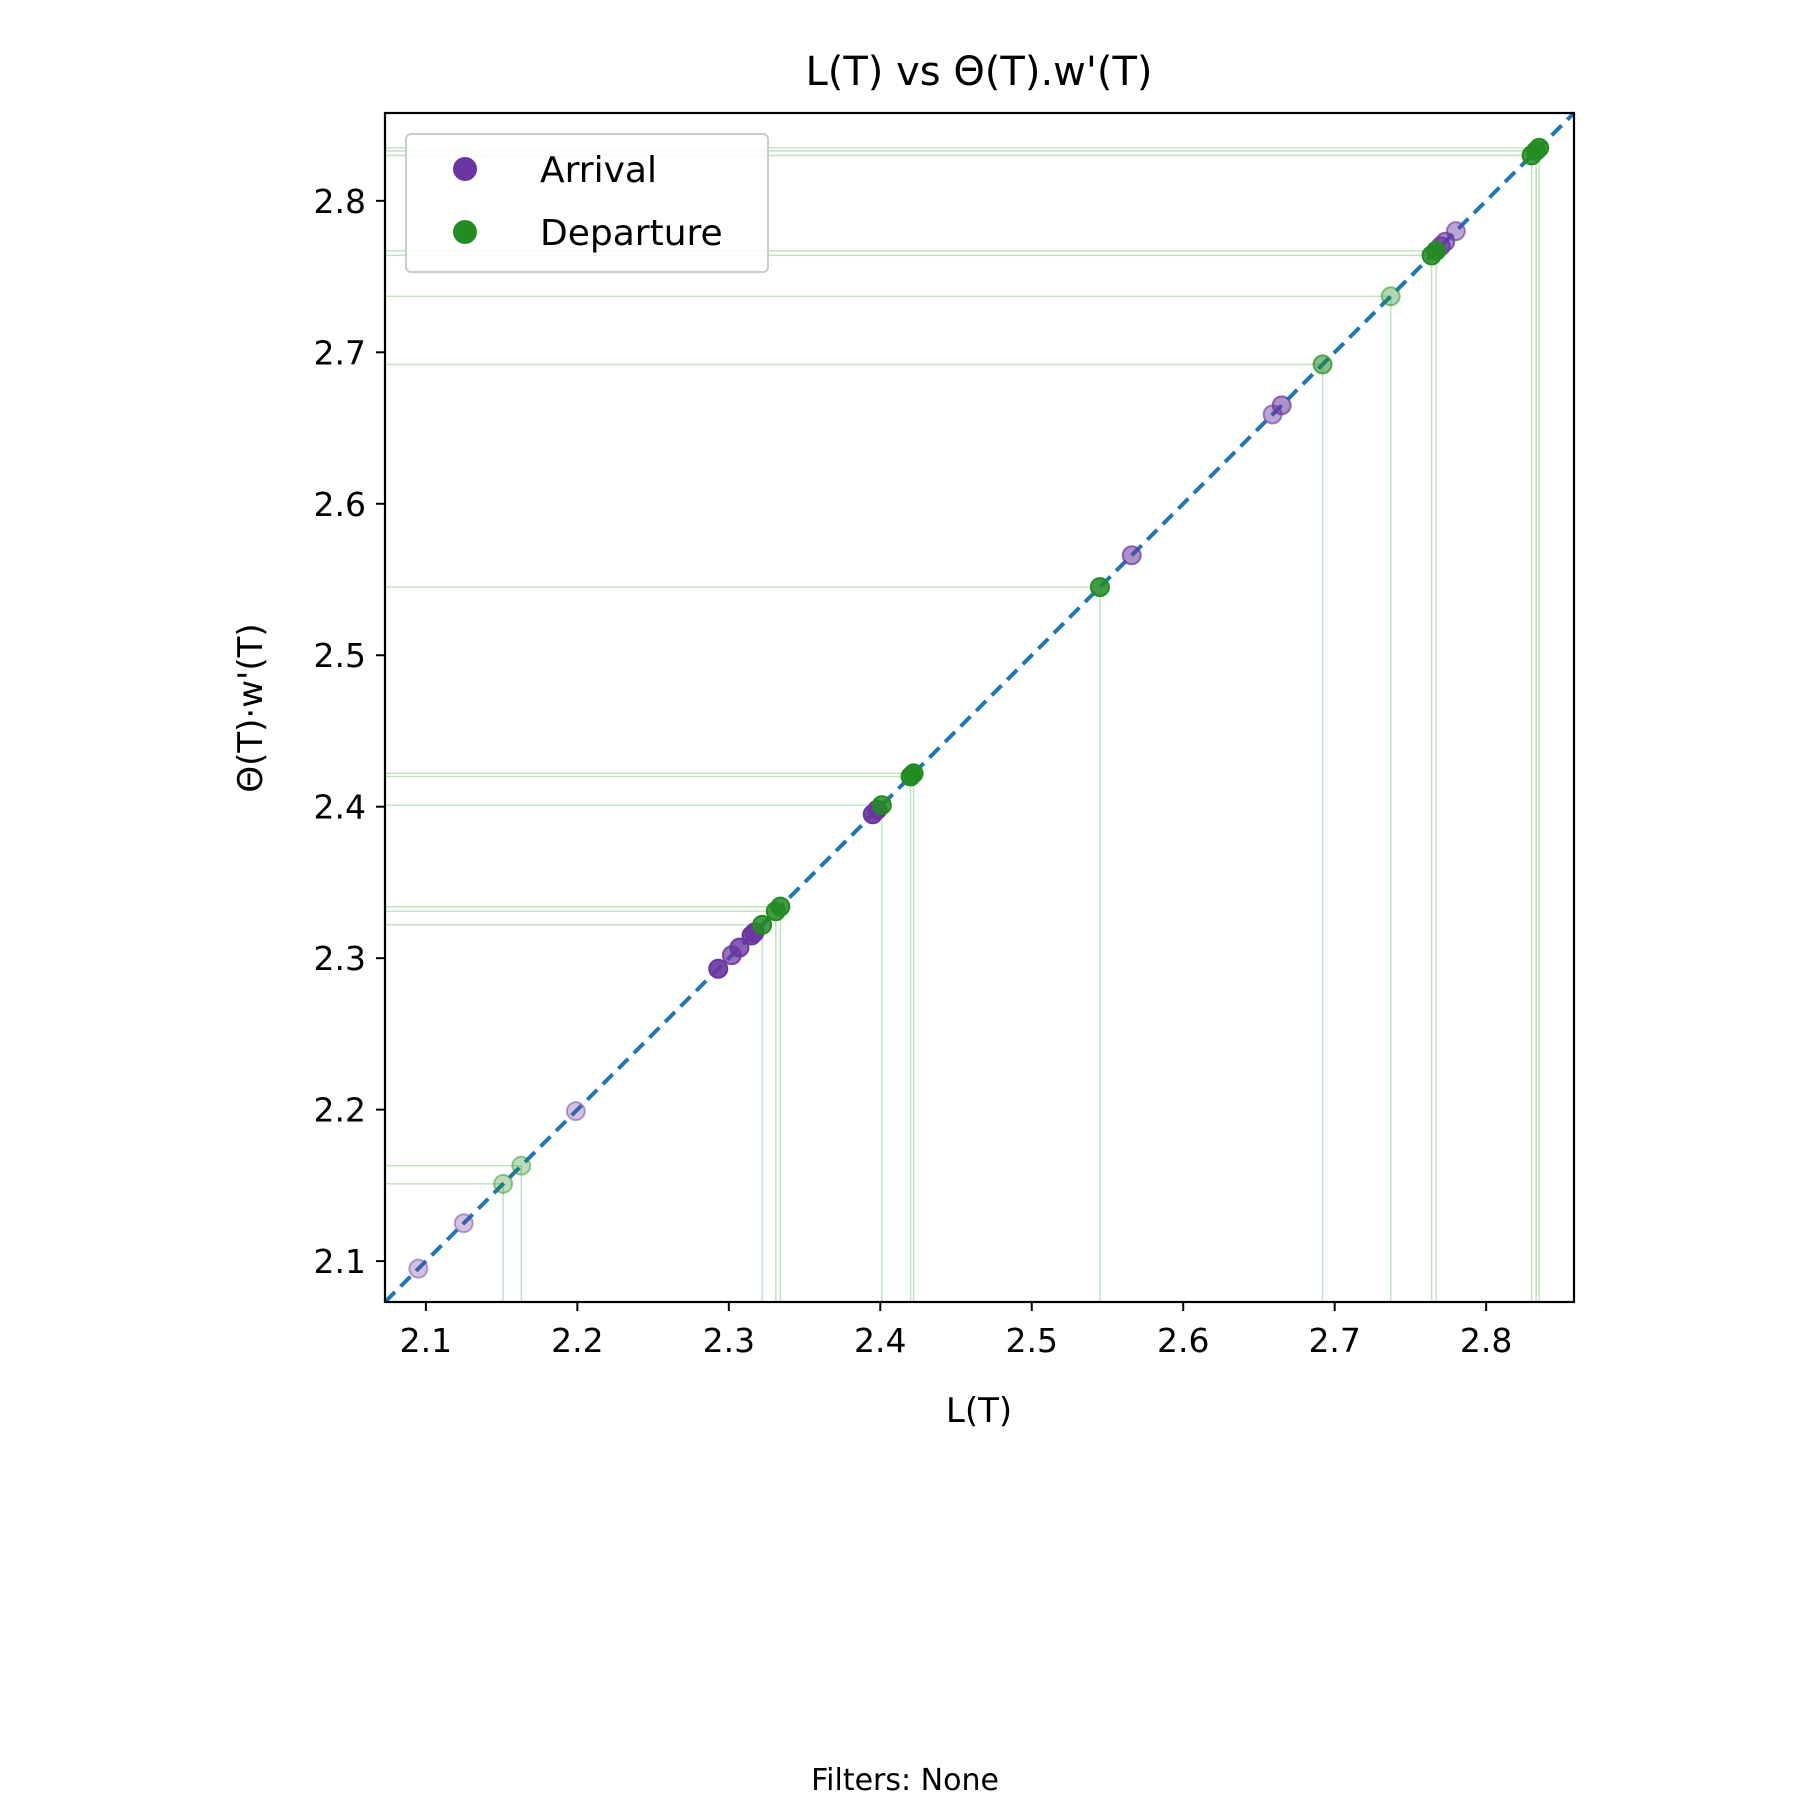 This screenshot has height=1800, width=1800. What do you see at coordinates (340, 807) in the screenshot?
I see `y-tick-label: 2.4` at bounding box center [340, 807].